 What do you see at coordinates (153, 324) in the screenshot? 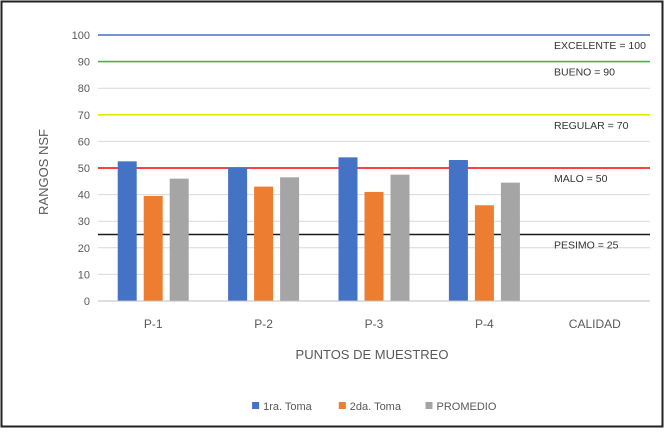
I see `x-tick-label: P-1` at bounding box center [153, 324].